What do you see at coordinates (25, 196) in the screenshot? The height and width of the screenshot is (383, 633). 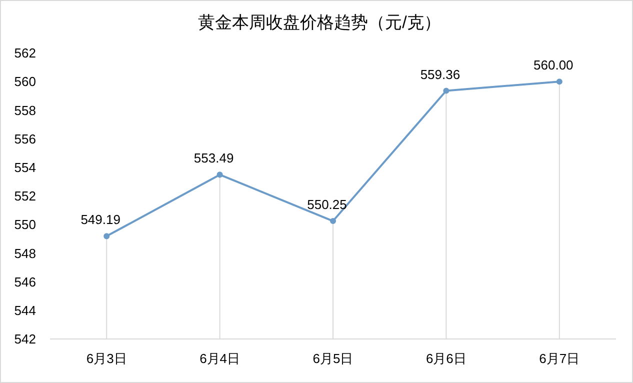 I see `y-tick-label: 552` at bounding box center [25, 196].